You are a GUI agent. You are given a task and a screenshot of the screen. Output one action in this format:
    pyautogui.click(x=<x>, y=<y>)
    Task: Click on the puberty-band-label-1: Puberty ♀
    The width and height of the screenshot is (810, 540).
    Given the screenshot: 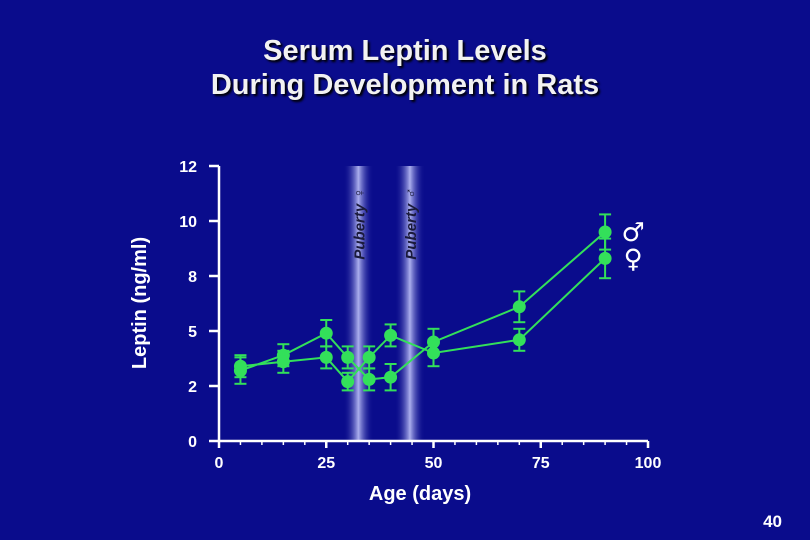 What is the action you would take?
    pyautogui.click(x=359, y=223)
    